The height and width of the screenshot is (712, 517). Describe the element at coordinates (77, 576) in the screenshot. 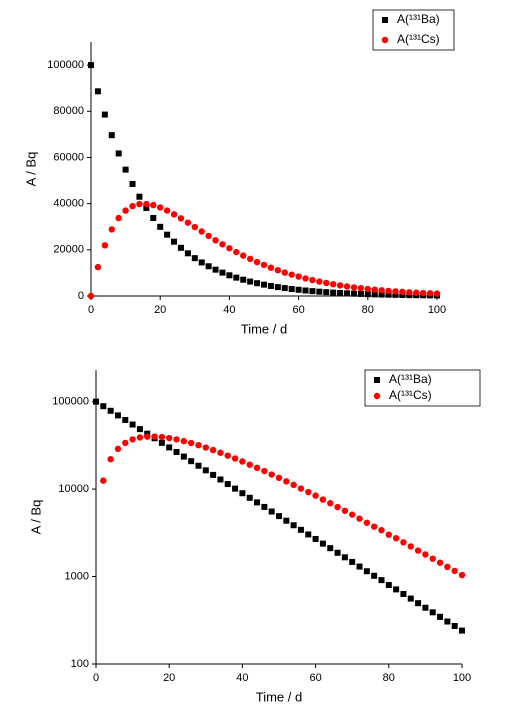

I see `y-tick-label: 1000` at that location.